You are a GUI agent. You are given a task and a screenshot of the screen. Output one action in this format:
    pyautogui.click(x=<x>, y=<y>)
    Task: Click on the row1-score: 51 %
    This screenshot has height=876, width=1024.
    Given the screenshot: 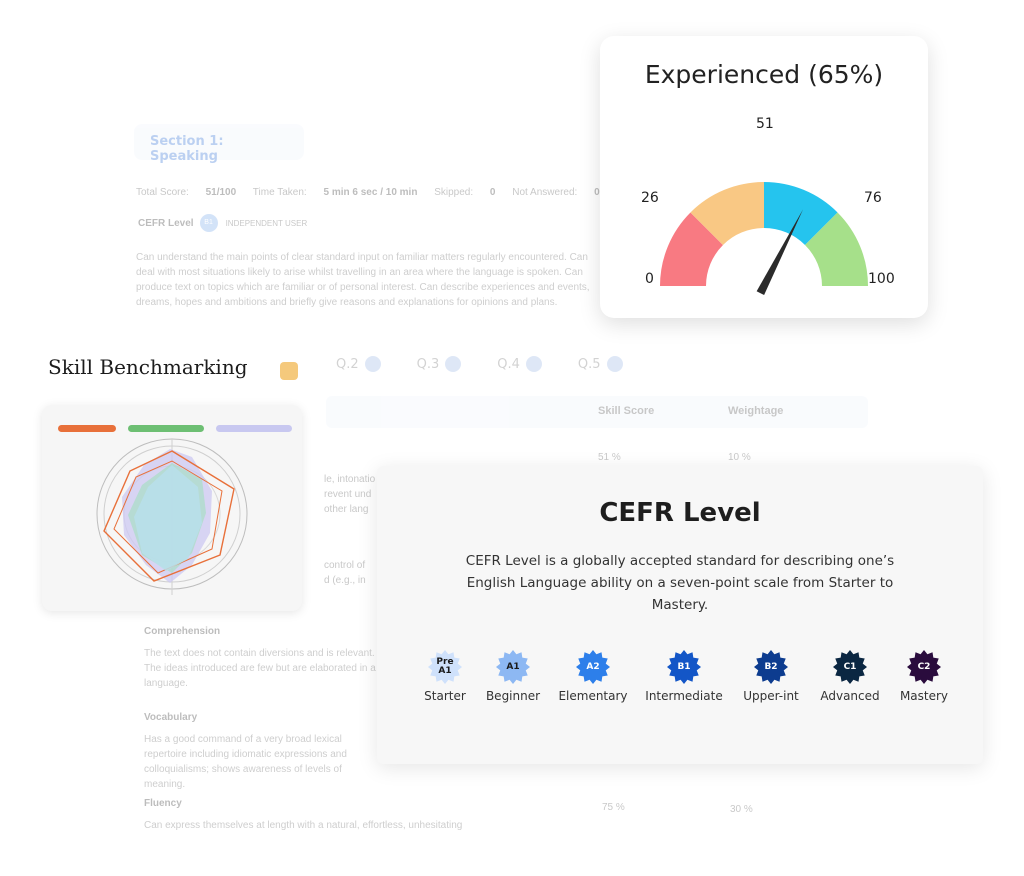 What is the action you would take?
    pyautogui.click(x=609, y=457)
    